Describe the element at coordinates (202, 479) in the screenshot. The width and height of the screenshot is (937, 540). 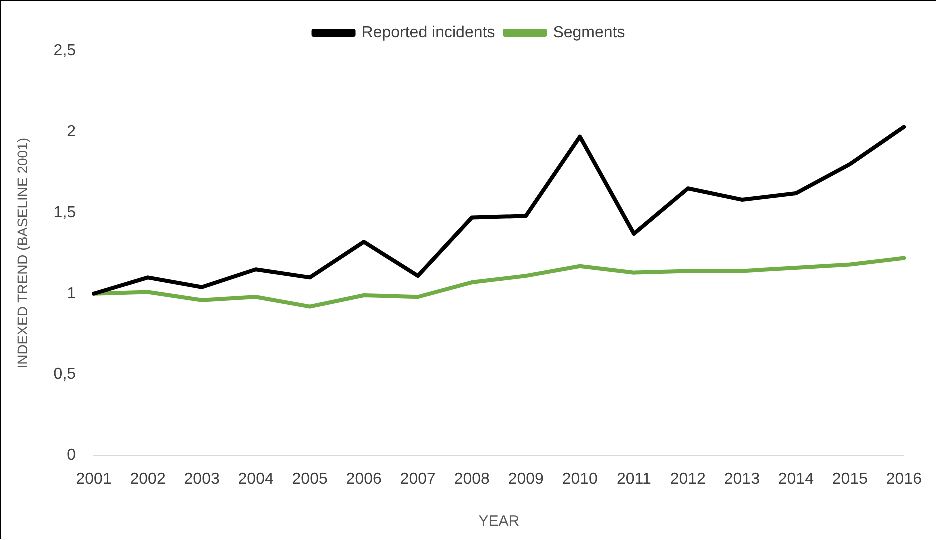
I see `x-tick-label: 2003` at that location.